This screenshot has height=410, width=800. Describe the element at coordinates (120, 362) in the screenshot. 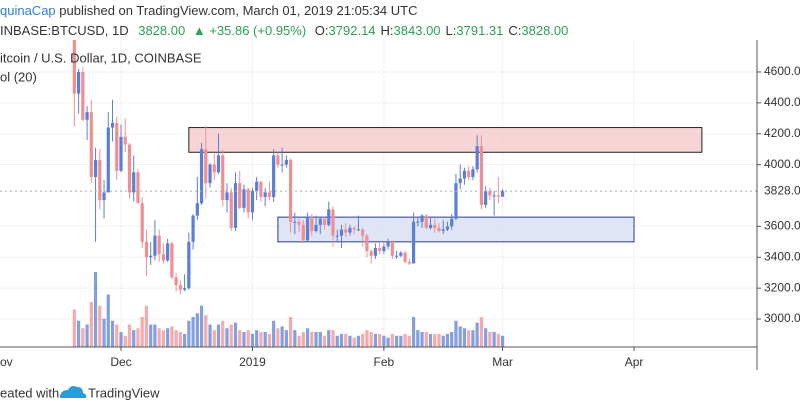

I see `x-tick-label: Dec` at that location.